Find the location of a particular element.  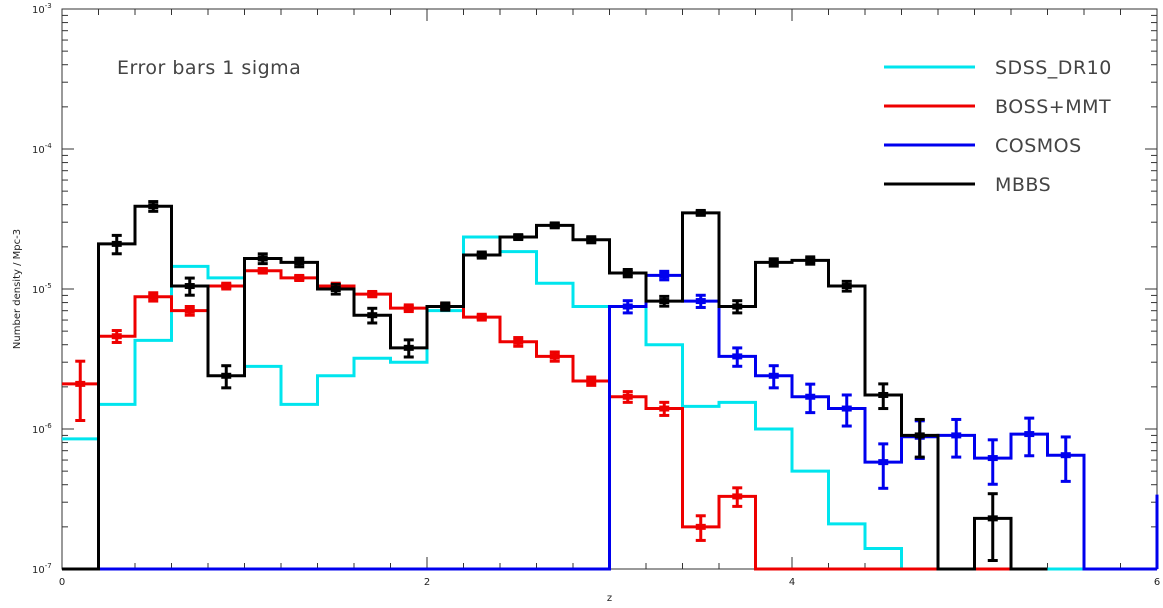

legend-item-cosmos: COSMOS is located at coordinates (982, 146).